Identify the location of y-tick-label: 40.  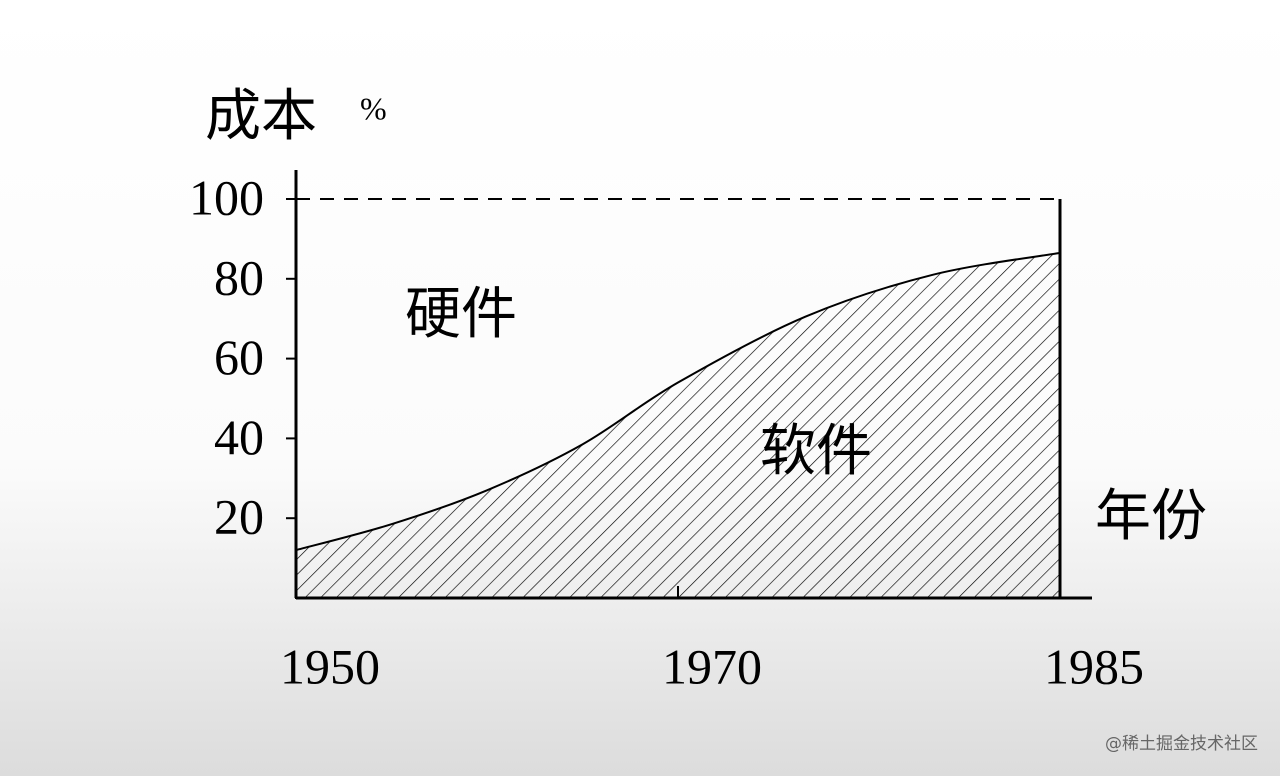
(239, 437).